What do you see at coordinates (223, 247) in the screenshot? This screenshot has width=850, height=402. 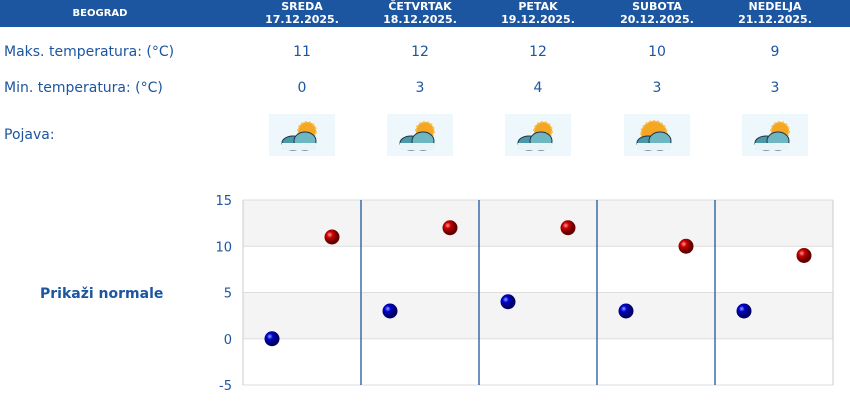 I see `y-tick-label: 10` at bounding box center [223, 247].